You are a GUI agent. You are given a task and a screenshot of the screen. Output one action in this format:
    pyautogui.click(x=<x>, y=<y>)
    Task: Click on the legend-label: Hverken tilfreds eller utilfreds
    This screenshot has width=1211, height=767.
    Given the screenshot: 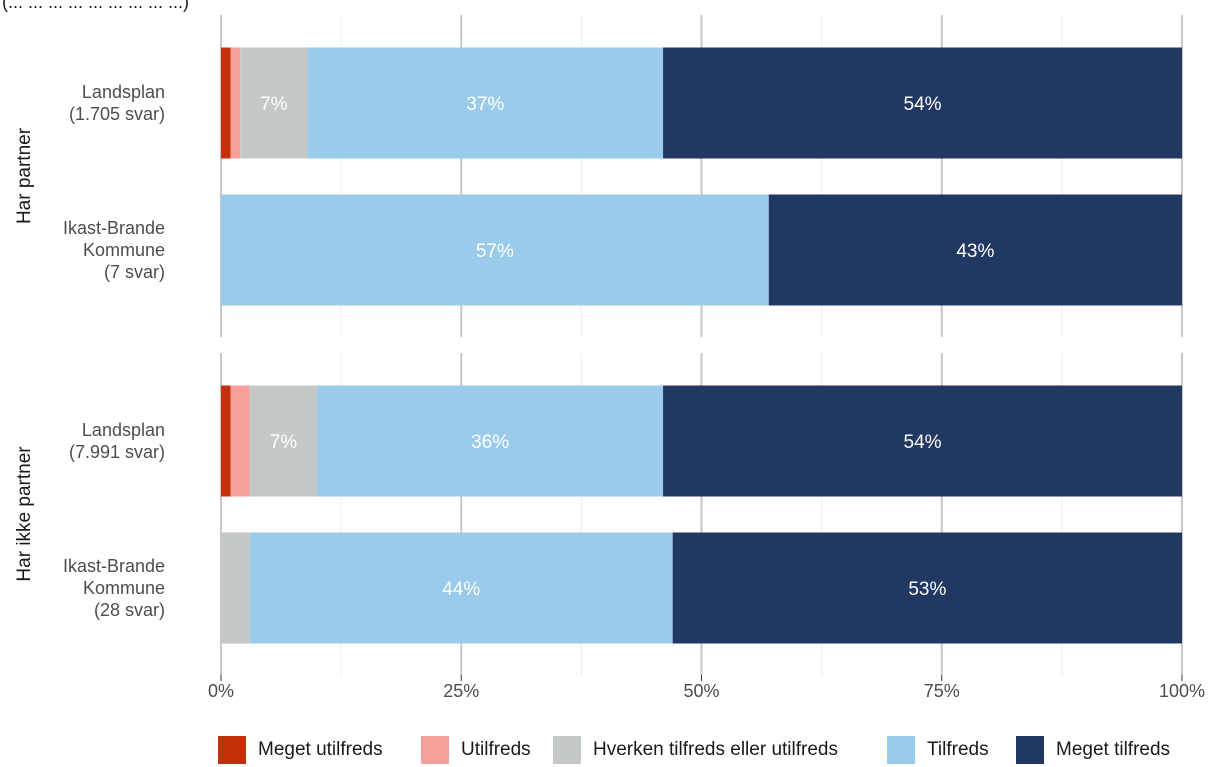 What is the action you would take?
    pyautogui.click(x=715, y=749)
    